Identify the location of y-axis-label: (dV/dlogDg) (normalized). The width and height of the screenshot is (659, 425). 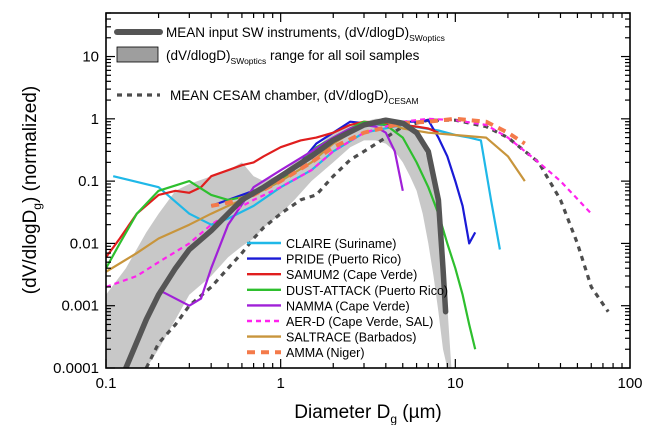
(32, 190).